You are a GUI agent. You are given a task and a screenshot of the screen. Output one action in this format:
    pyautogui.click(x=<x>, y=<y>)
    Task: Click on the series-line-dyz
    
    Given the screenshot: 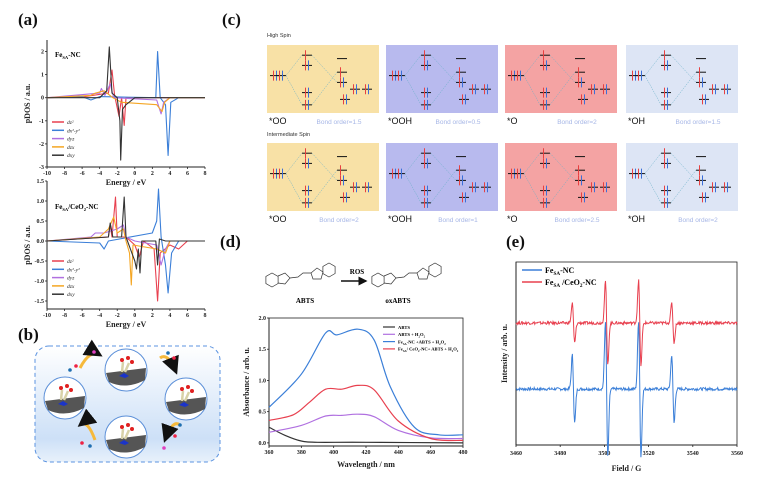 What is the action you would take?
    pyautogui.click(x=125, y=99)
    